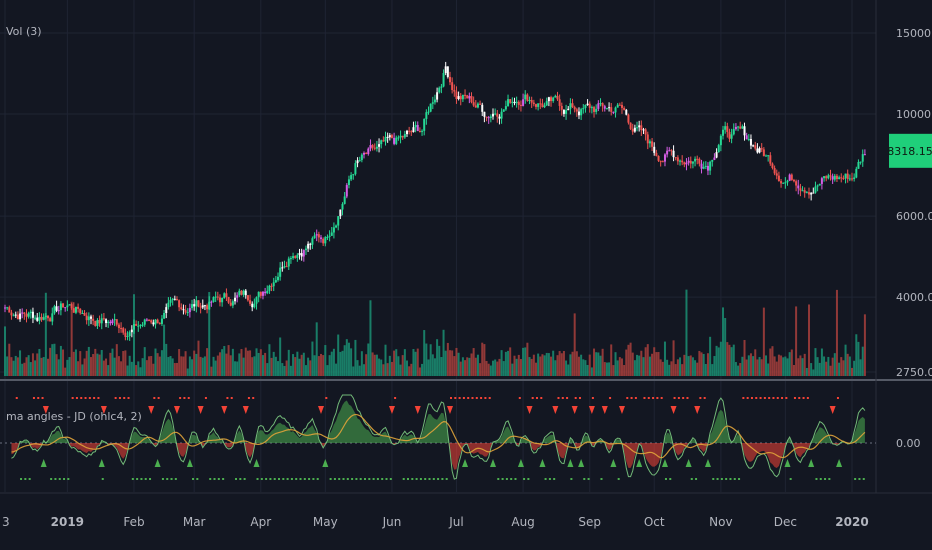 The image size is (932, 550). What do you see at coordinates (522, 522) in the screenshot?
I see `time-tick-label: Aug` at bounding box center [522, 522].